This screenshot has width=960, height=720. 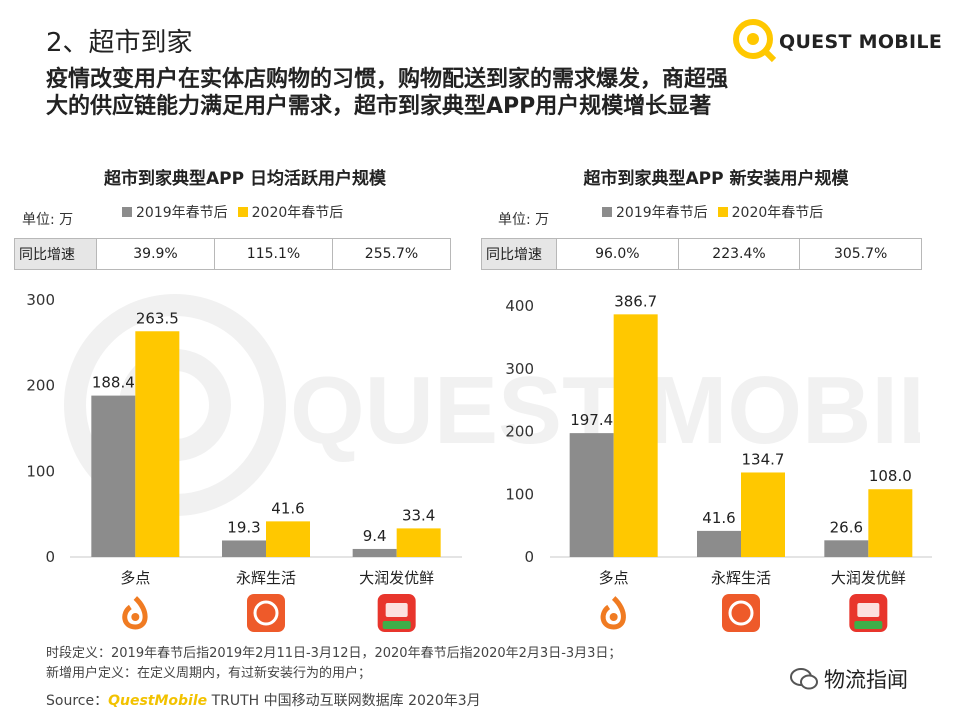 I want to click on yoy-value: 255.7%, so click(x=391, y=254).